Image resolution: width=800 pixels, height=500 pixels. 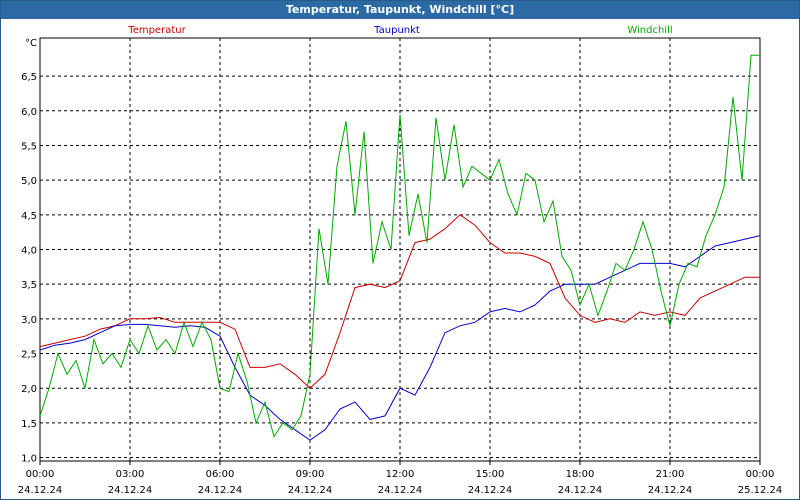 What do you see at coordinates (490, 474) in the screenshot?
I see `x-tick-time: 15:00` at bounding box center [490, 474].